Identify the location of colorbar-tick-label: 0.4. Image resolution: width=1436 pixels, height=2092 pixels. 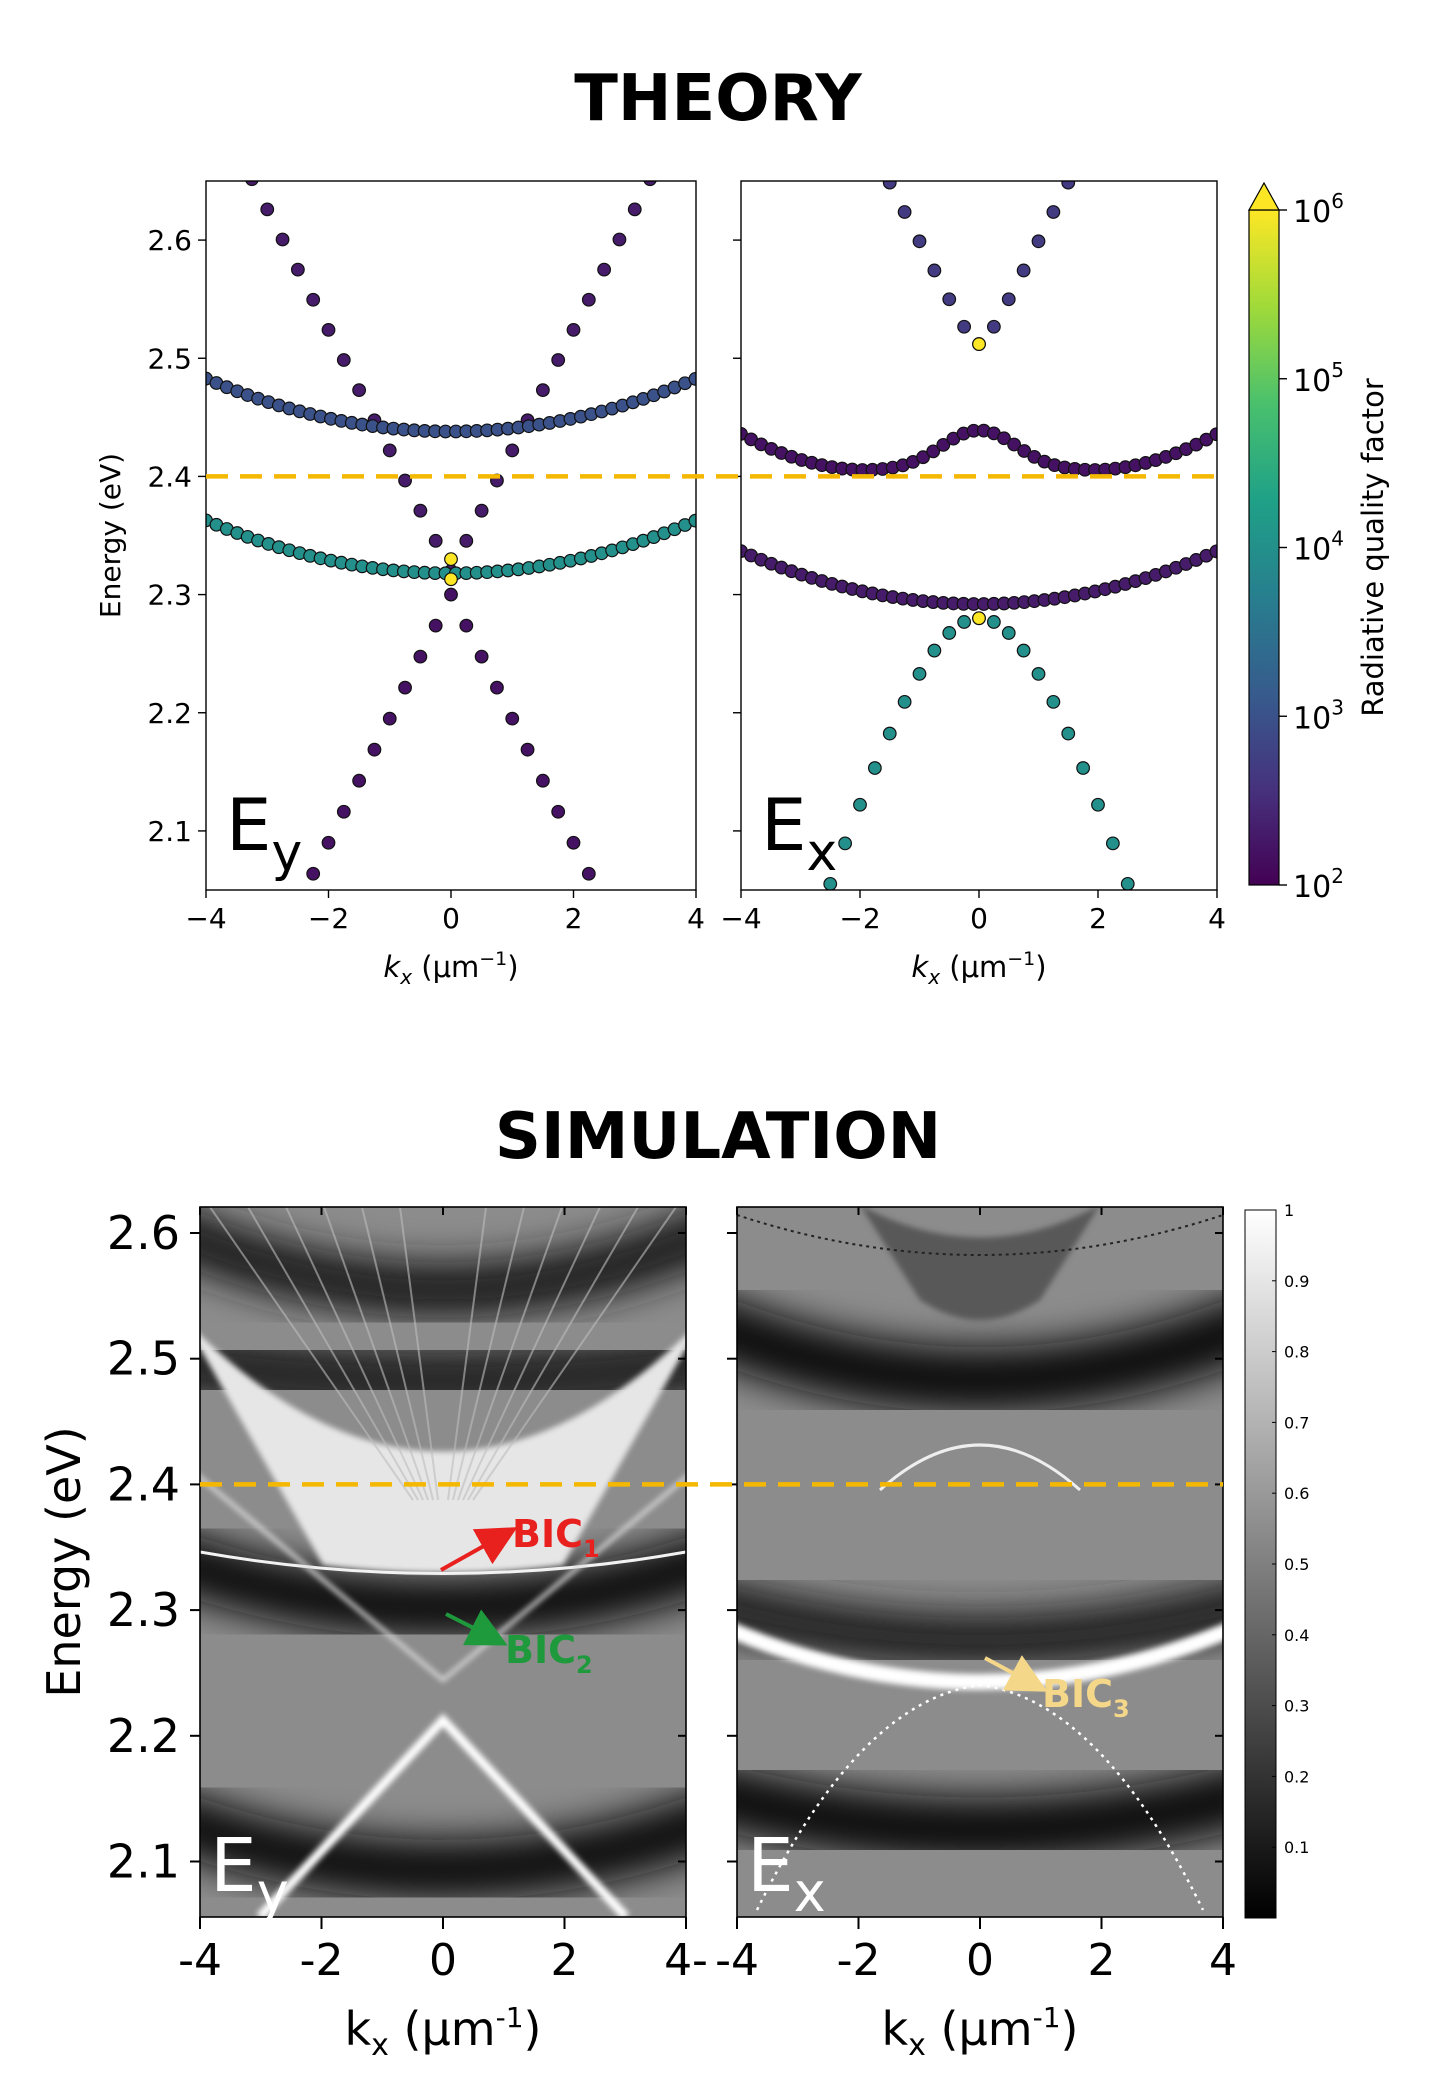
(1296, 1635).